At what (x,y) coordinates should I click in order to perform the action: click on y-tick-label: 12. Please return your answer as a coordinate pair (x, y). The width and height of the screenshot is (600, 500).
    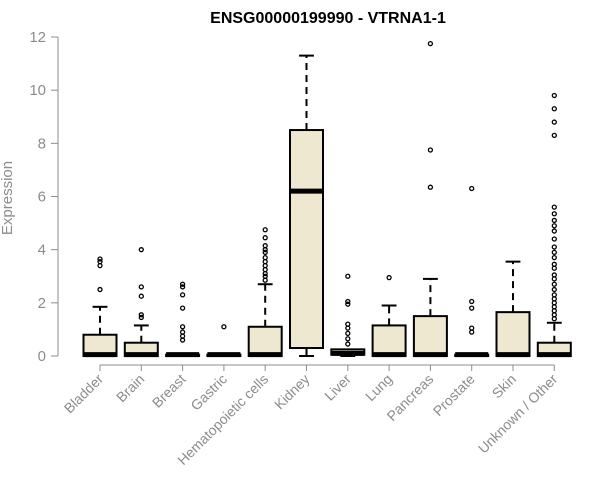
    Looking at the image, I should click on (37, 37).